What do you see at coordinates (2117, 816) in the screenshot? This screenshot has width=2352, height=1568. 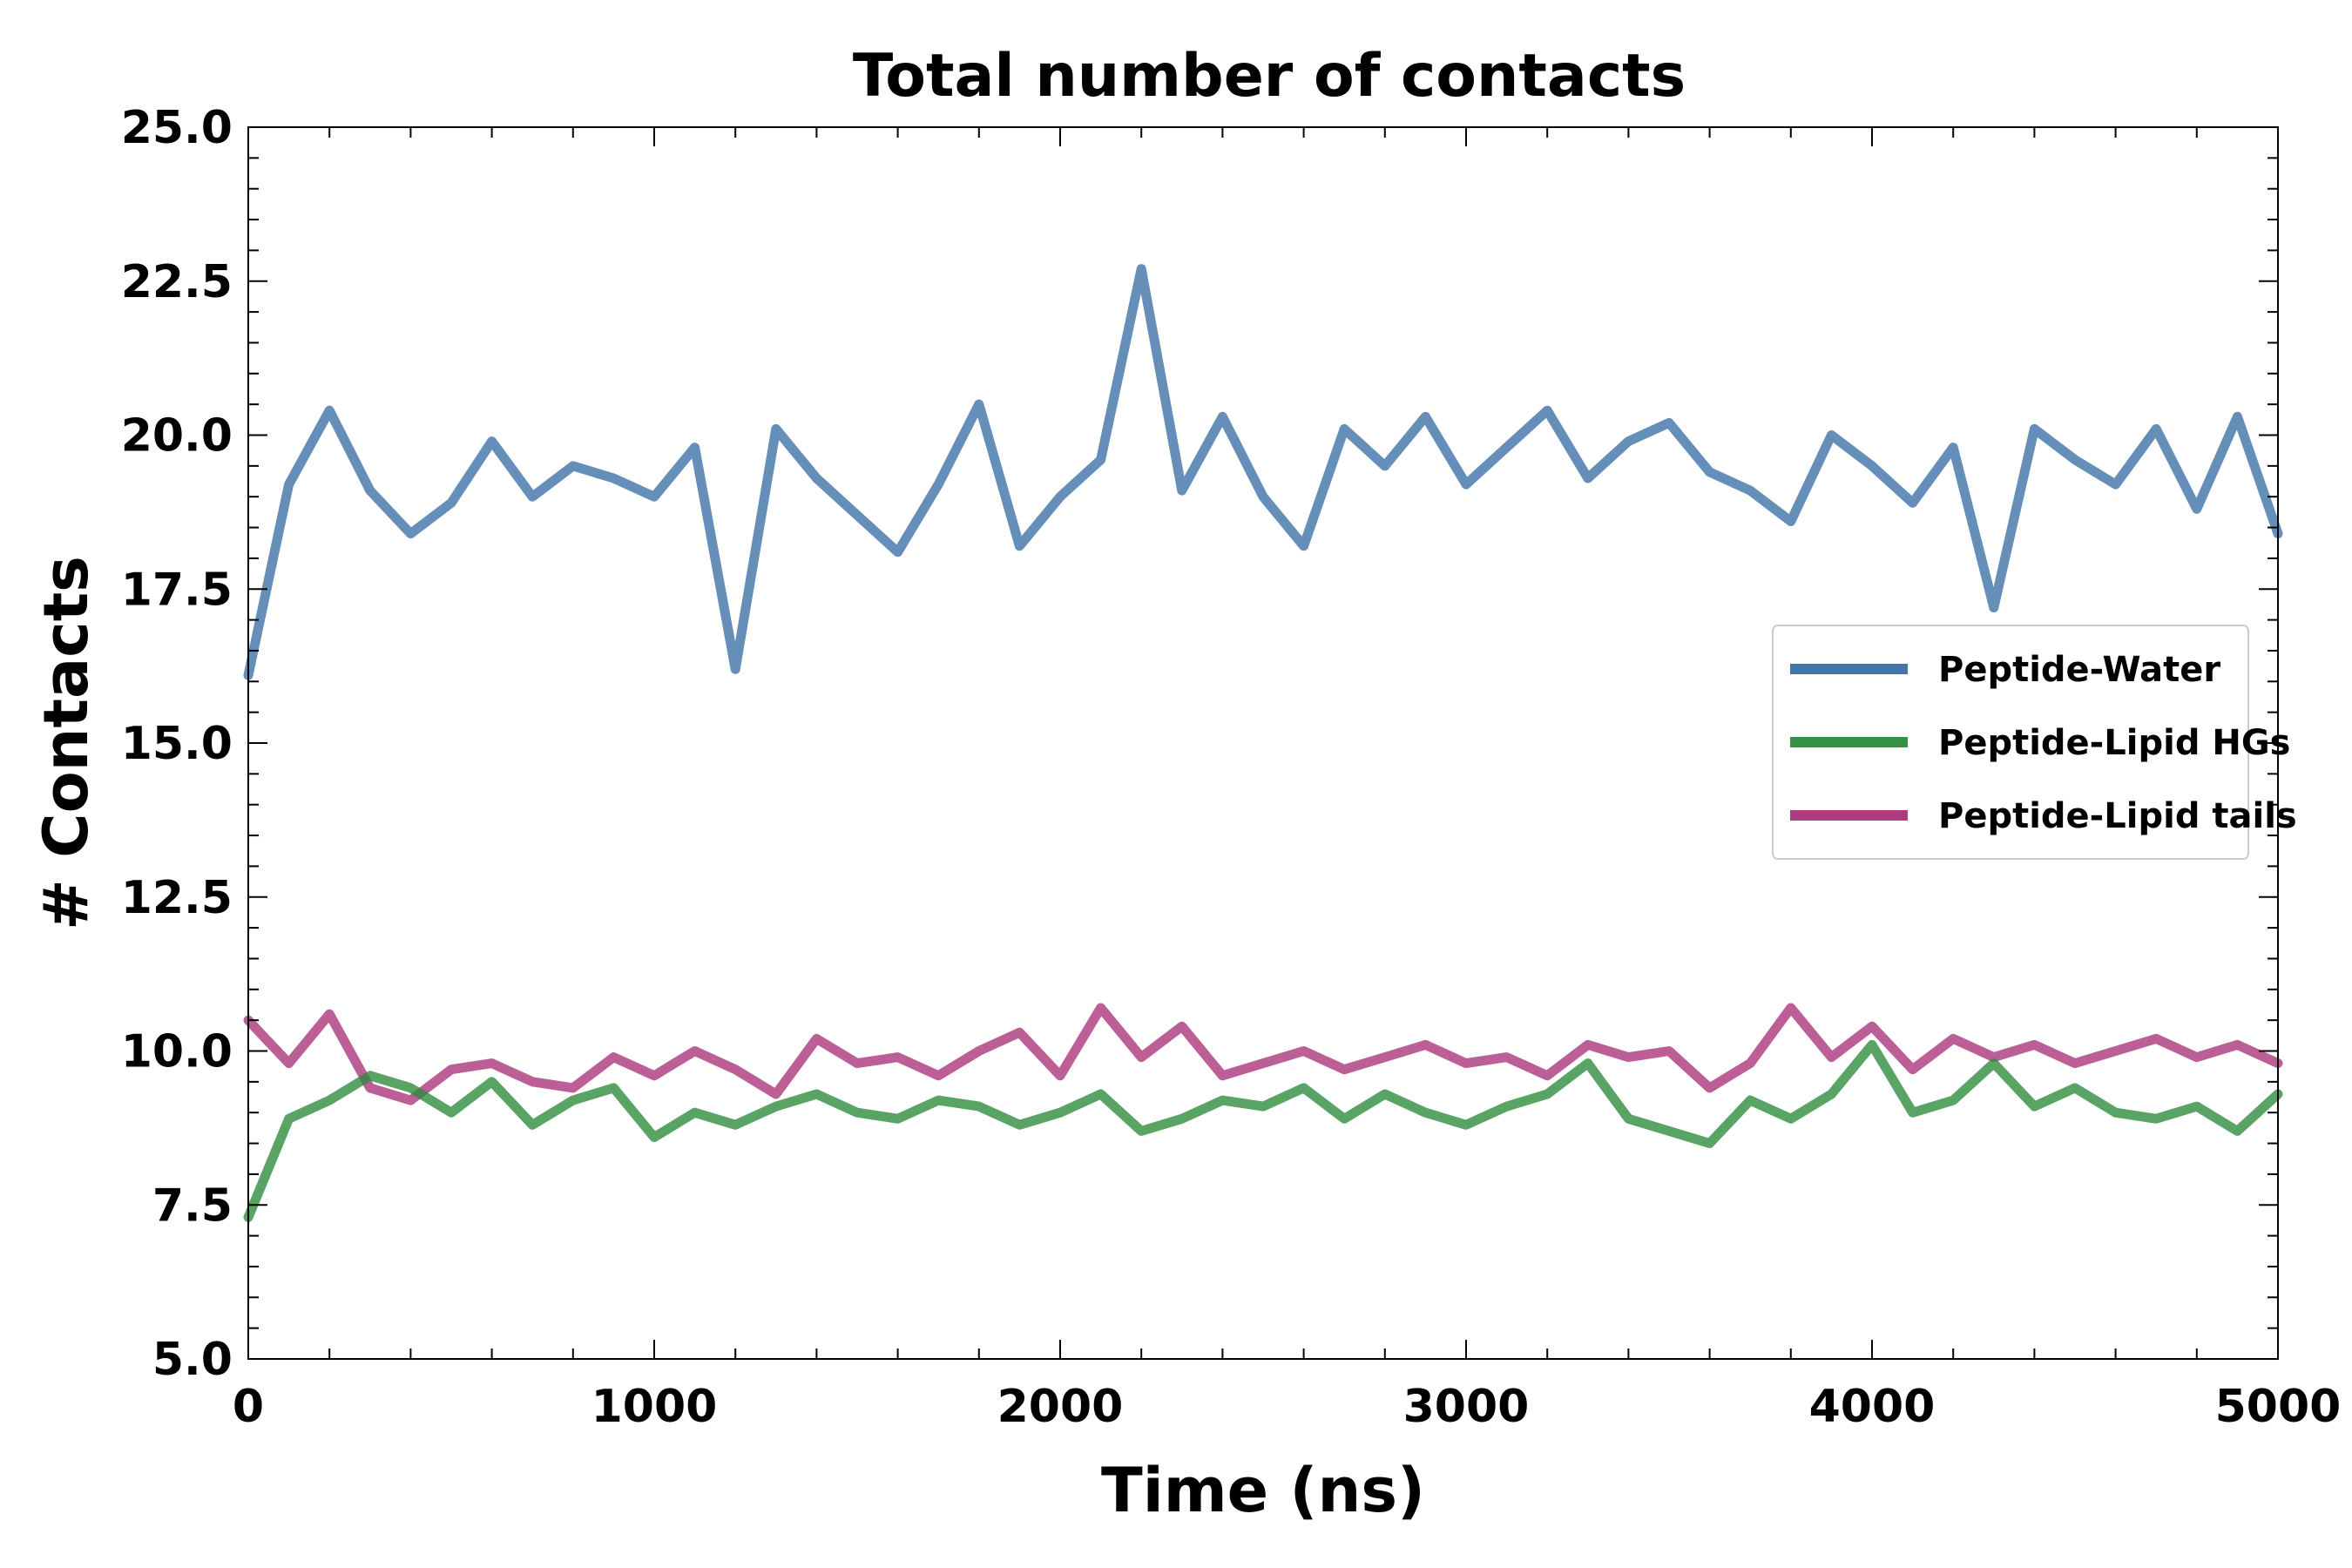 I see `legend-label-3: Peptide-Lipid tails` at bounding box center [2117, 816].